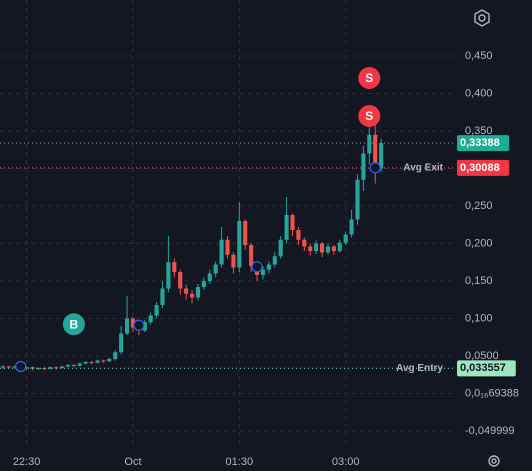 This screenshot has height=471, width=532. Describe the element at coordinates (479, 243) in the screenshot. I see `y-tick-label: 0,200` at that location.